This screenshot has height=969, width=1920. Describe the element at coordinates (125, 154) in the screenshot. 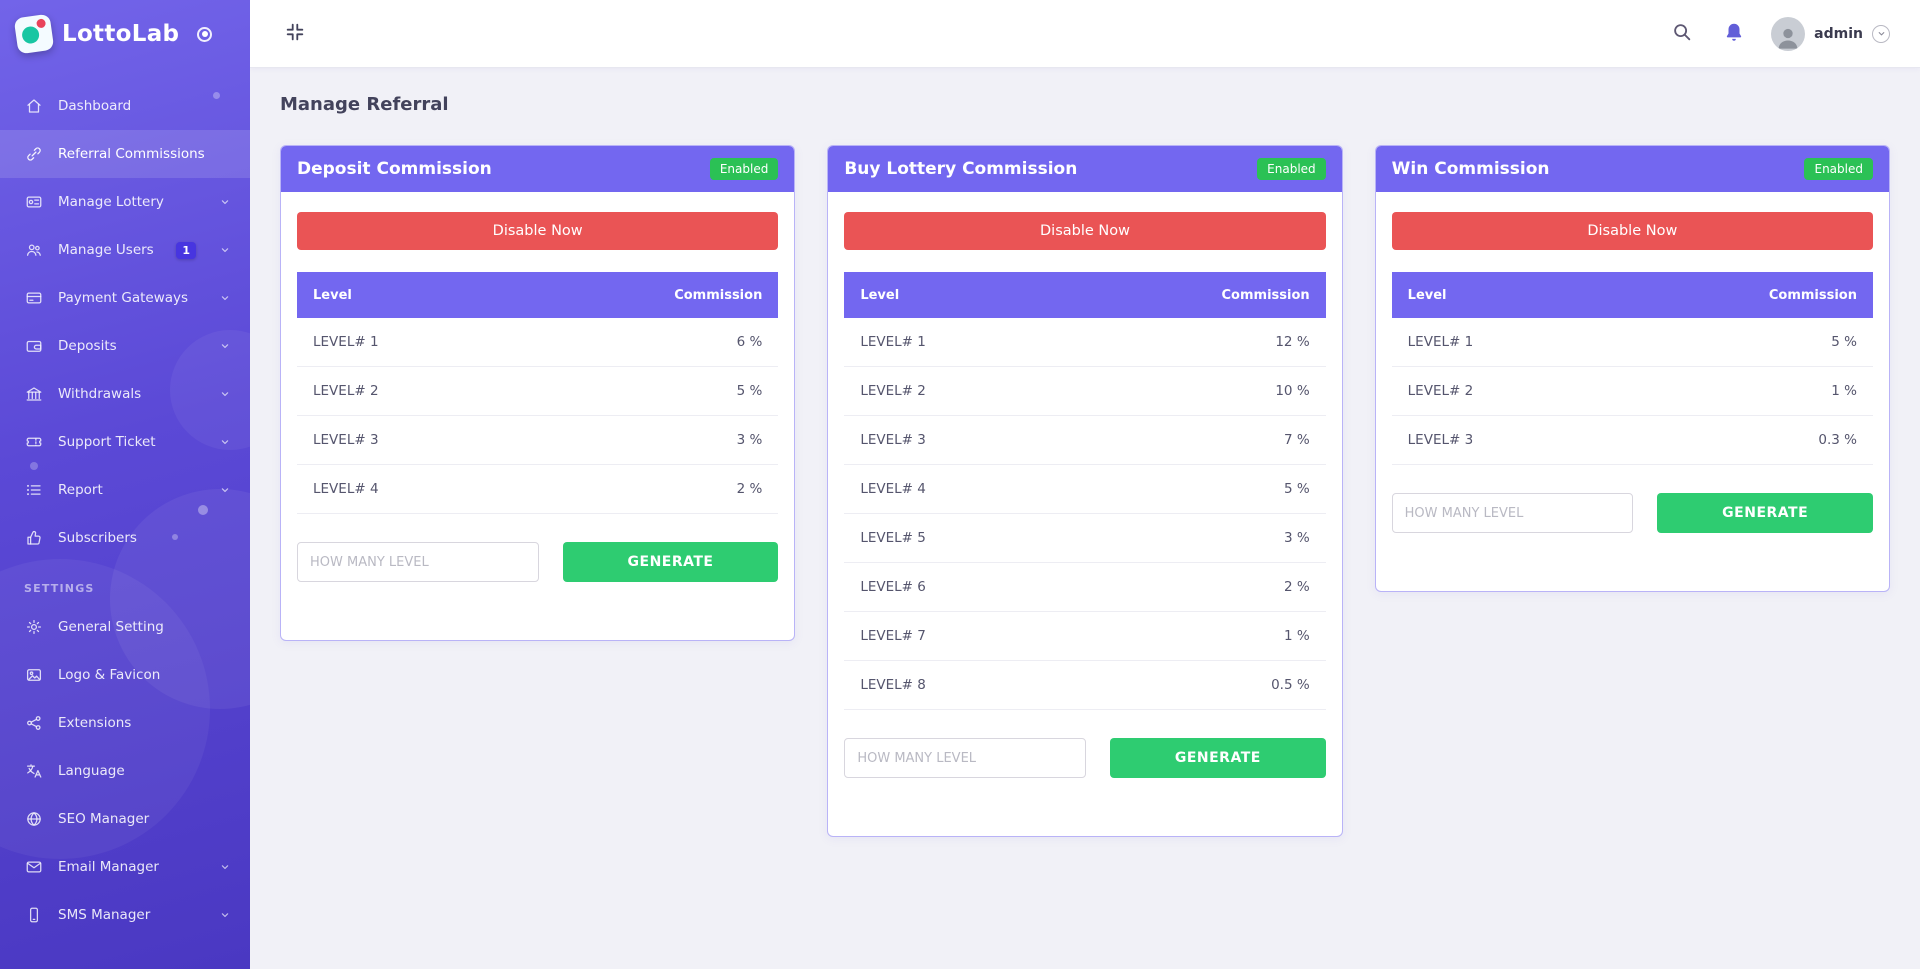

I see `sidebar-item-referral-commissions: Referral Commissions` at that location.